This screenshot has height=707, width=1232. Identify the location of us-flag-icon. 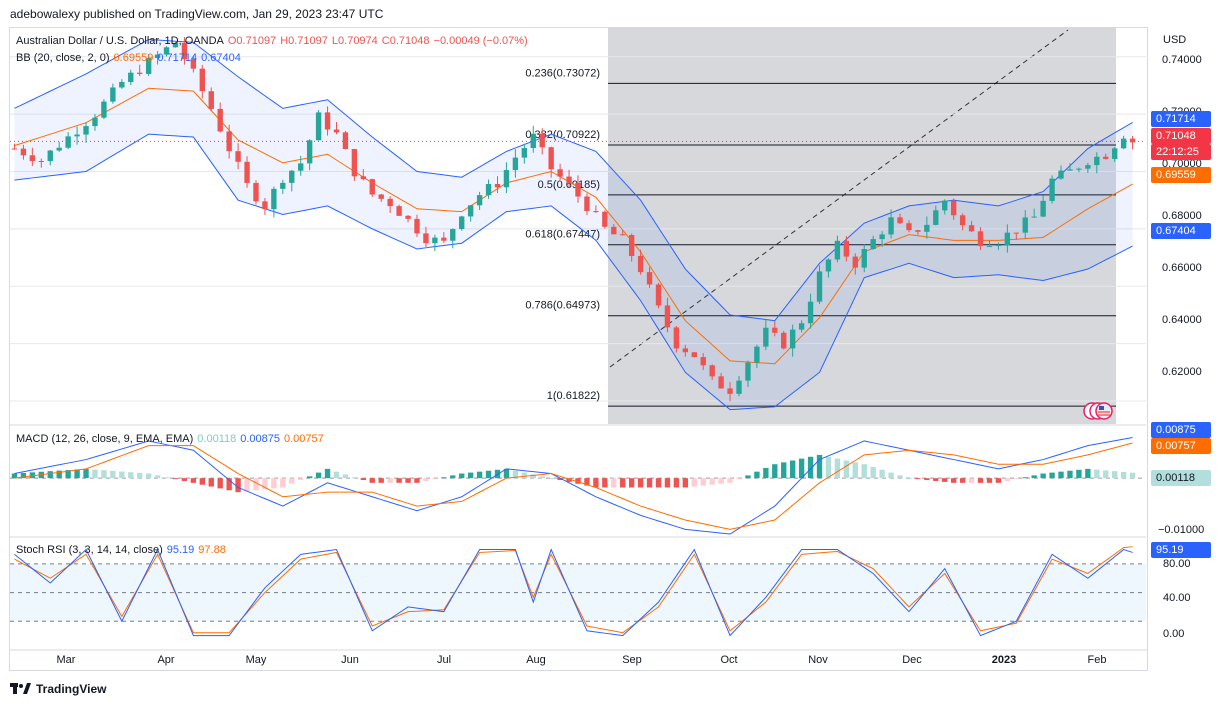
(1099, 411).